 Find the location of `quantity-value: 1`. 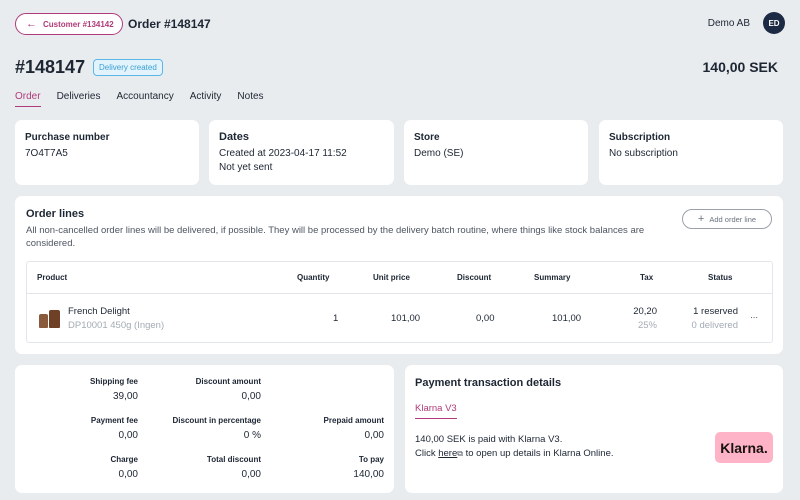

quantity-value: 1 is located at coordinates (336, 318).